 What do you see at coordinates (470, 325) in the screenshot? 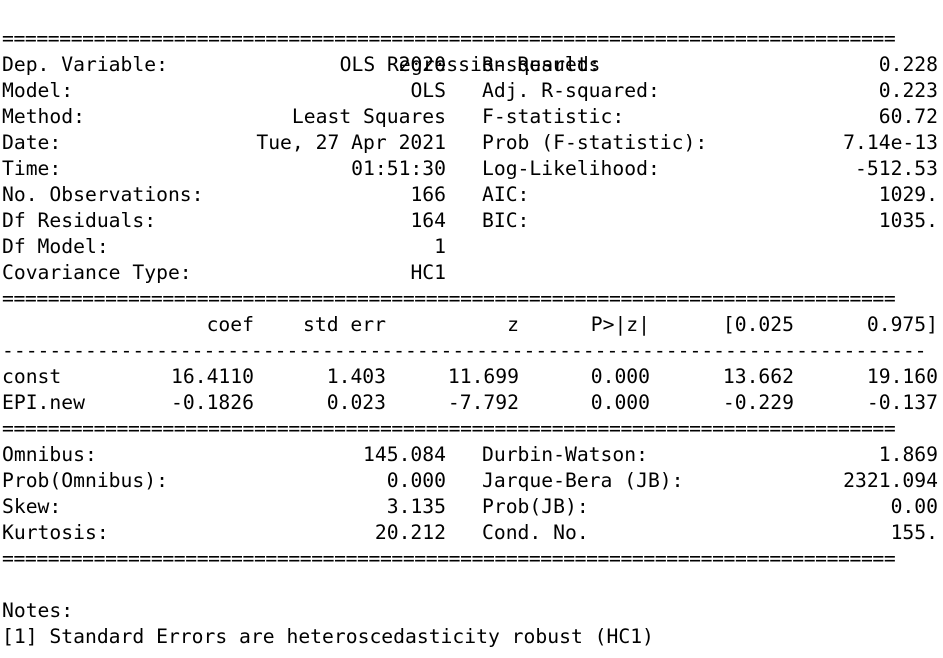
I see `coef-table-header: coef std err z P>|z| [0.025 0.975]` at bounding box center [470, 325].